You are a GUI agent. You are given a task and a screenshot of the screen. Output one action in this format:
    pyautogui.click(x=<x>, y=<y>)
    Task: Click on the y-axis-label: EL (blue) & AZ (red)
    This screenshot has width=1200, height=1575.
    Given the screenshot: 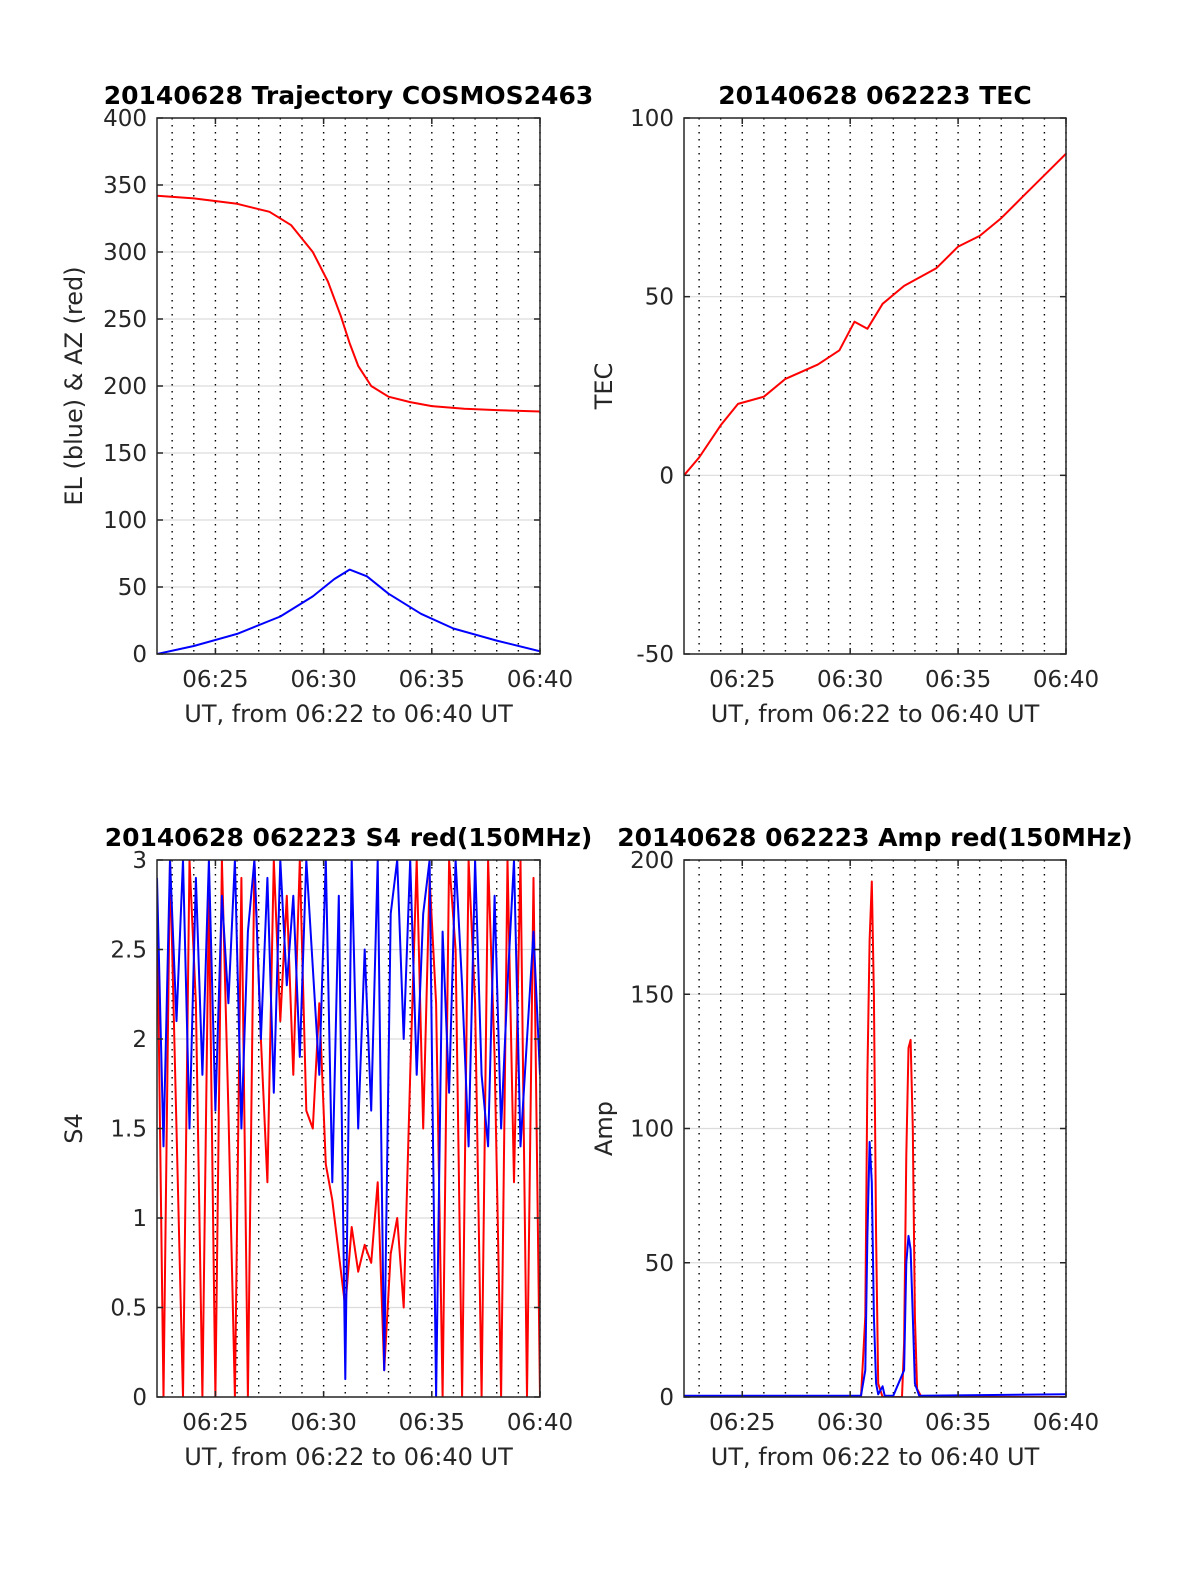 What is the action you would take?
    pyautogui.click(x=74, y=385)
    